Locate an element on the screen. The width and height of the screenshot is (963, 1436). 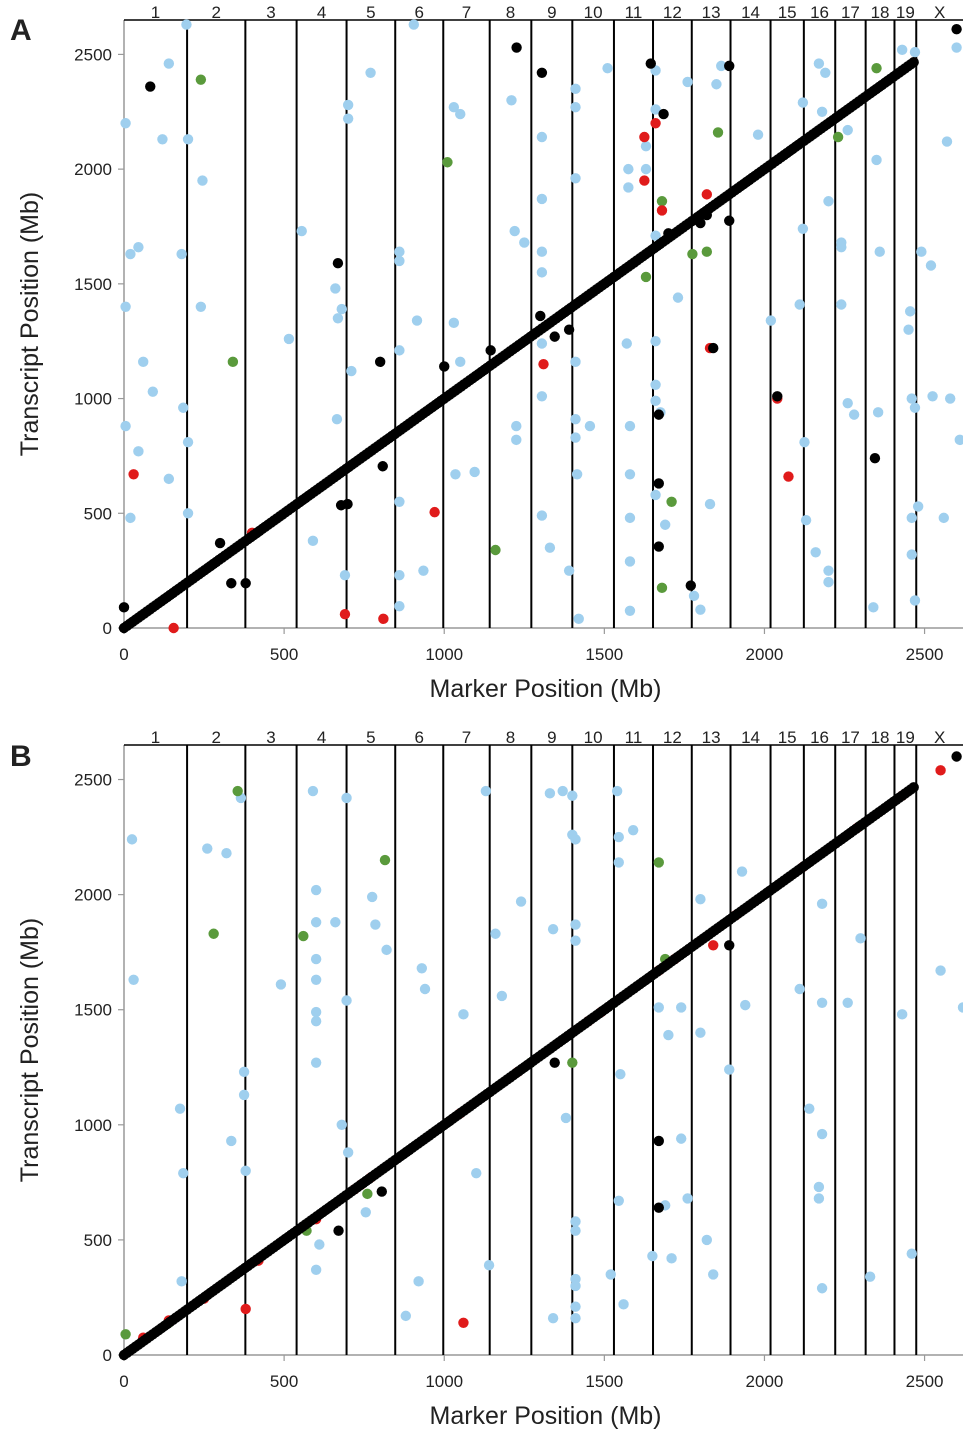
y-tick-label: 2500 is located at coordinates (93, 54).